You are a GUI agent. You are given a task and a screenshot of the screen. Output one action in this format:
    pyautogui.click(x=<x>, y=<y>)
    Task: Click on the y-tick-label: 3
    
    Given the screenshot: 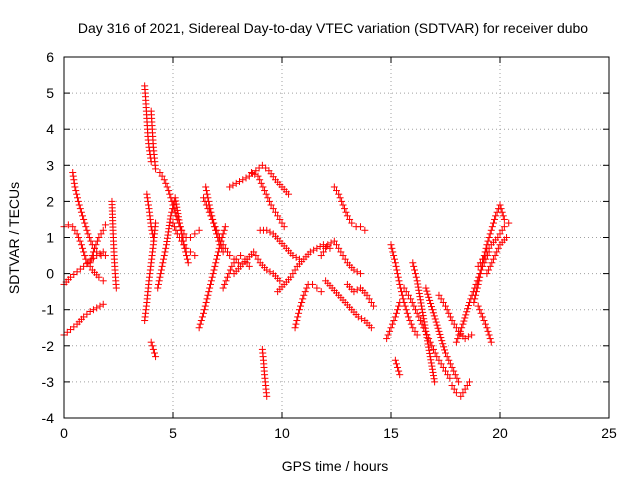 What is the action you would take?
    pyautogui.click(x=50, y=165)
    